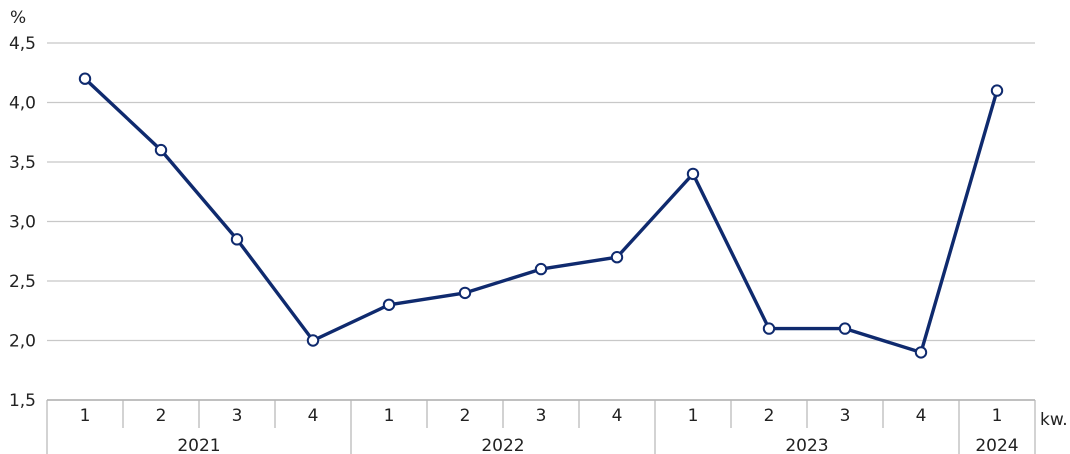 The image size is (1070, 454). Describe the element at coordinates (22, 44) in the screenshot. I see `y-tick-label: 4,5` at that location.